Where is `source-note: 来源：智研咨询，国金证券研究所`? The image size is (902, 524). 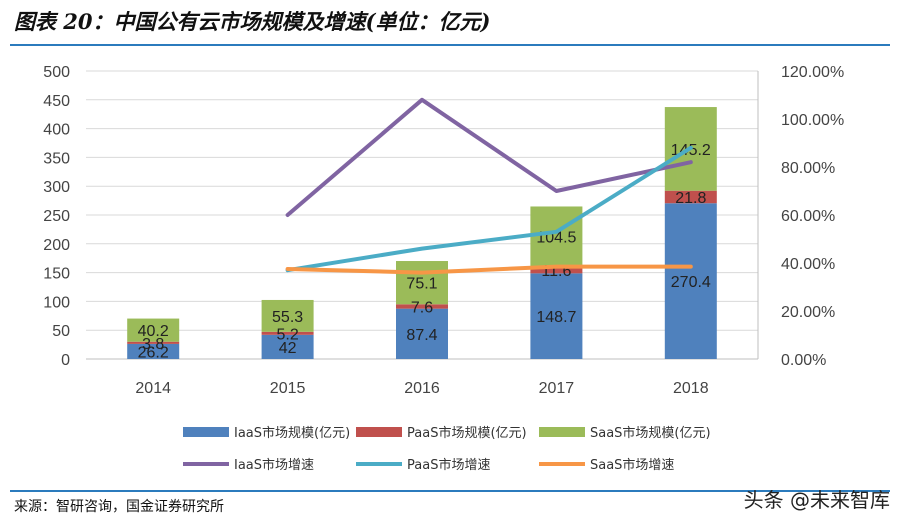
source-note: 来源：智研咨询，国金证券研究所 is located at coordinates (119, 507).